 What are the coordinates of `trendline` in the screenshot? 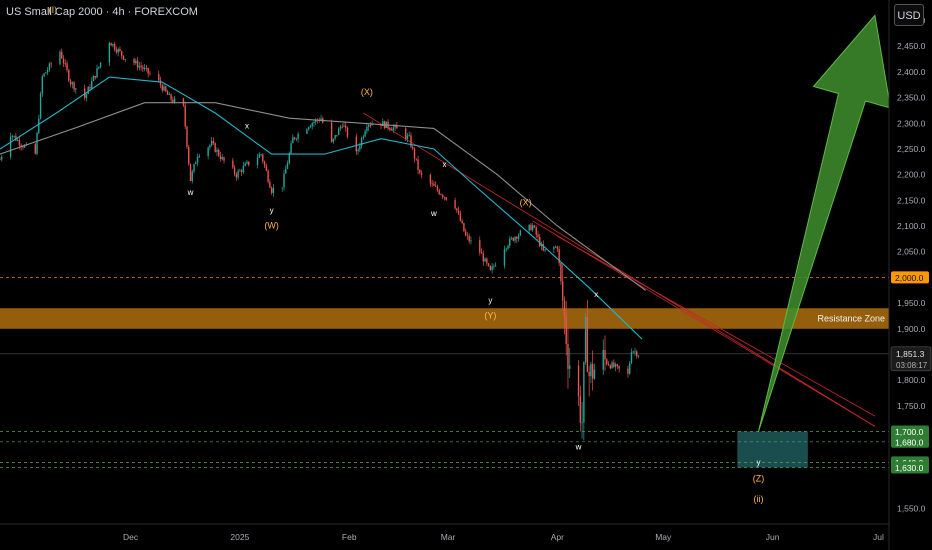 It's located at (704, 323).